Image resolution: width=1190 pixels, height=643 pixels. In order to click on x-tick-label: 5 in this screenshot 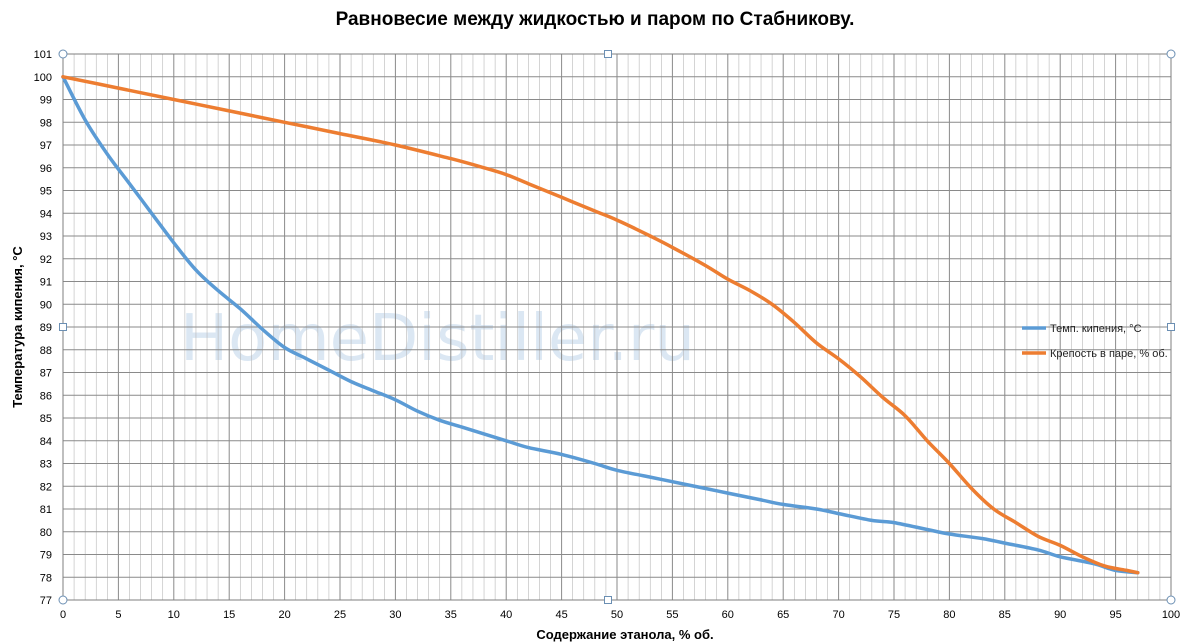, I will do `click(118, 615)`.